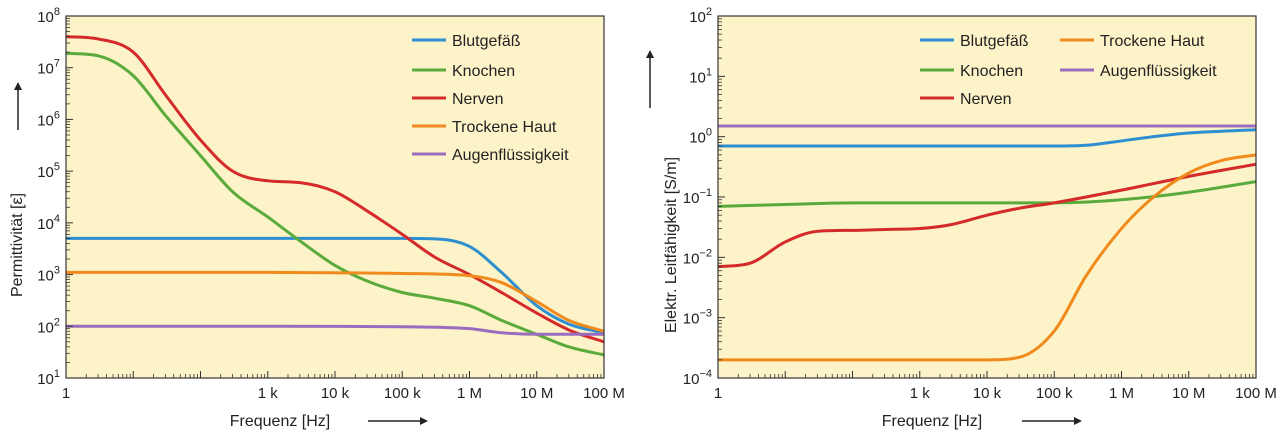 The width and height of the screenshot is (1280, 437). What do you see at coordinates (17, 245) in the screenshot?
I see `y-axis-label: Permittivität [ε]` at bounding box center [17, 245].